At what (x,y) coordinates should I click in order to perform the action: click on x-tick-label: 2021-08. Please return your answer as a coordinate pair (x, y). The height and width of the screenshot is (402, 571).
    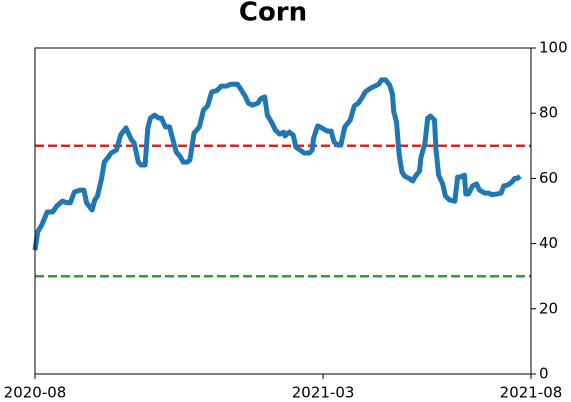
    Looking at the image, I should click on (531, 393).